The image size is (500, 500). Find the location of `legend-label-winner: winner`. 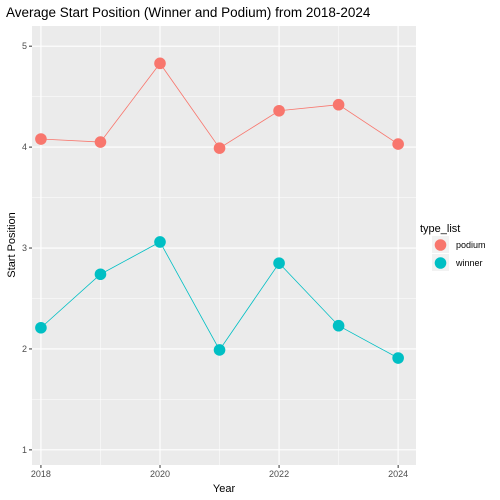

legend-label-winner: winner is located at coordinates (469, 263).